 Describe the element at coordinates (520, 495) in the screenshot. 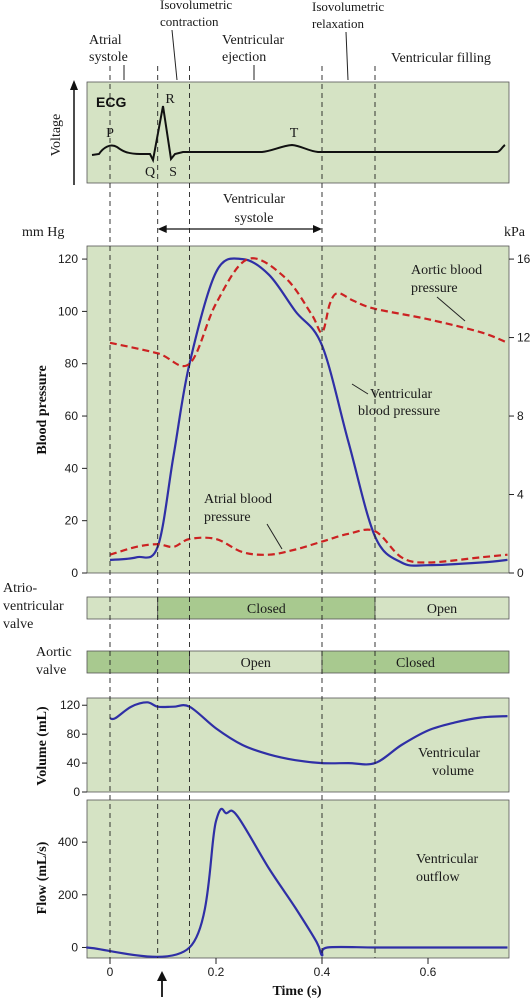

I see `tick-label: 4` at that location.